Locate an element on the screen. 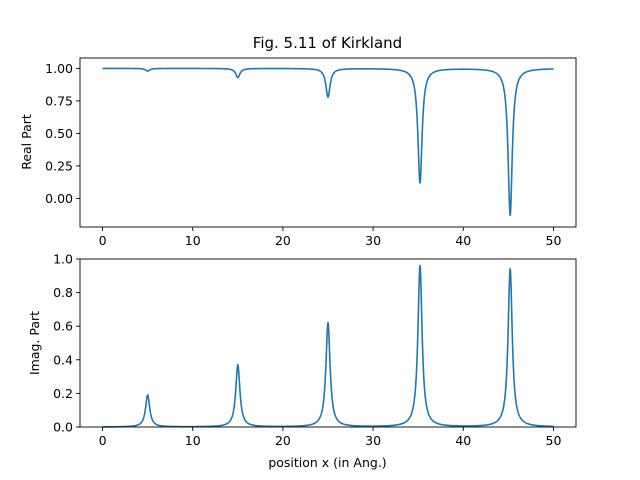 Image resolution: width=640 pixels, height=480 pixels. imag-part-ytick-label: 0.0 is located at coordinates (63, 427).